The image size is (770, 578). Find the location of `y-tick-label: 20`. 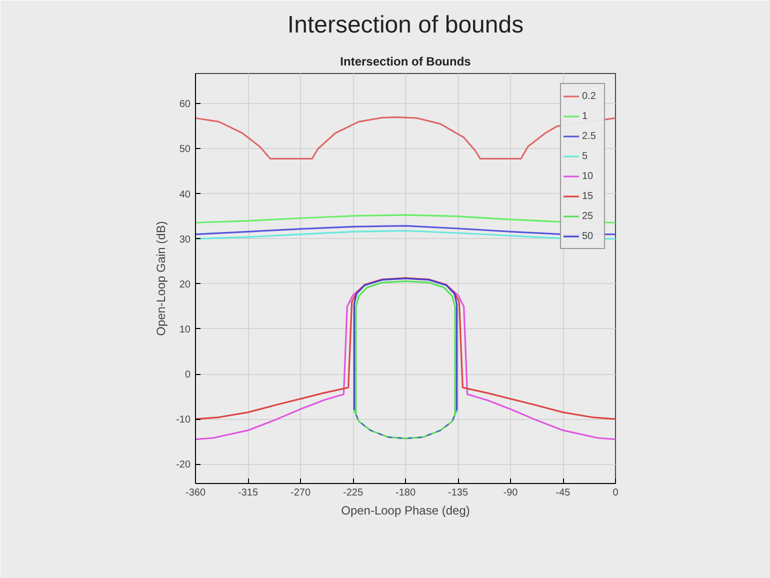

y-tick-label: 20 is located at coordinates (185, 284).